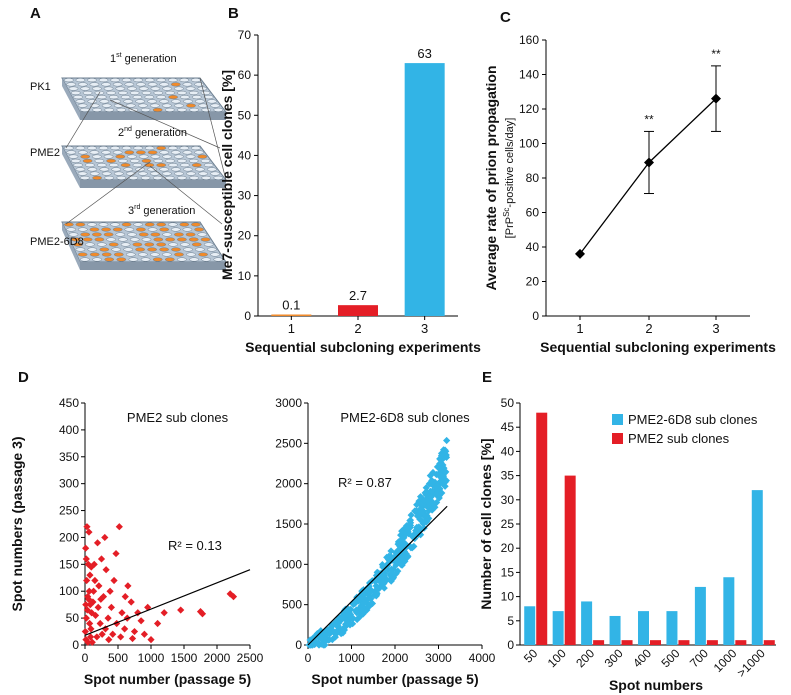 Image resolution: width=791 pixels, height=695 pixels. Describe the element at coordinates (395, 658) in the screenshot. I see `x-tick-label: 2000` at that location.